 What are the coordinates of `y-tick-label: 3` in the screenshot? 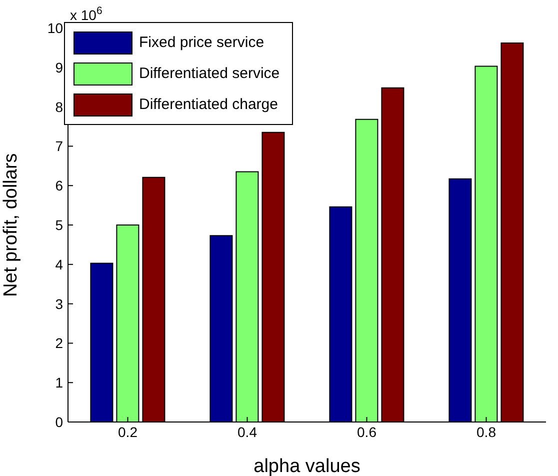 It's located at (59, 304).